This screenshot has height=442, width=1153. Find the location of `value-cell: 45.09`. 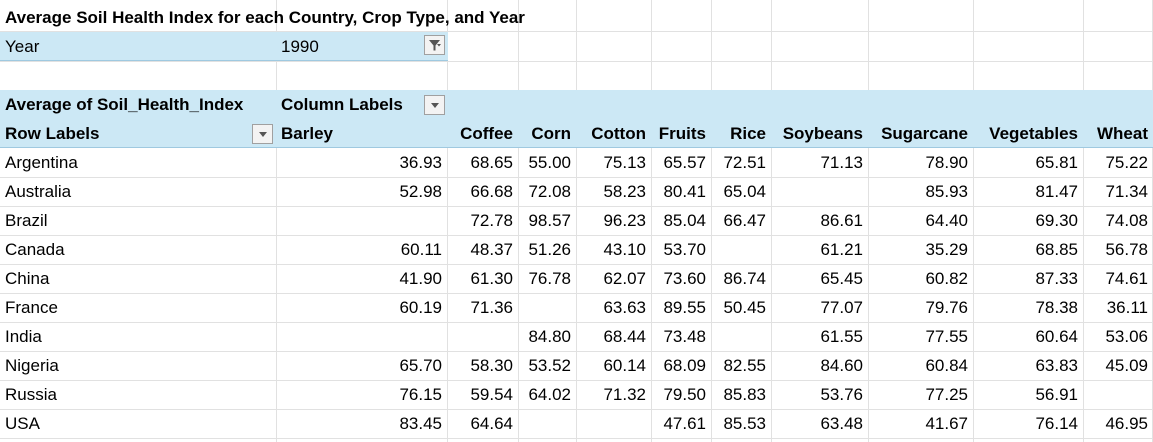

value-cell: 45.09 is located at coordinates (1126, 365).